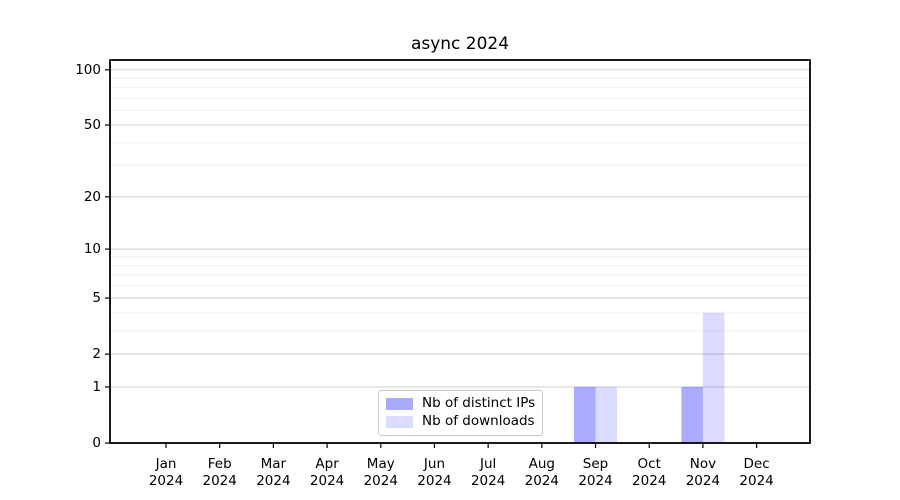  What do you see at coordinates (96, 443) in the screenshot?
I see `y-tick-label: 0` at bounding box center [96, 443].